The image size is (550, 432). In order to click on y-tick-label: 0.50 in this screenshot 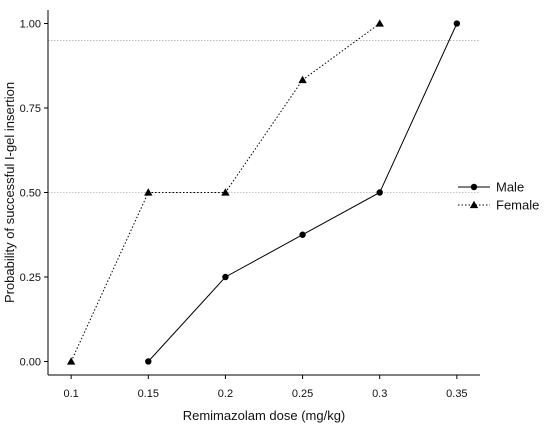, I will do `click(30, 194)`.